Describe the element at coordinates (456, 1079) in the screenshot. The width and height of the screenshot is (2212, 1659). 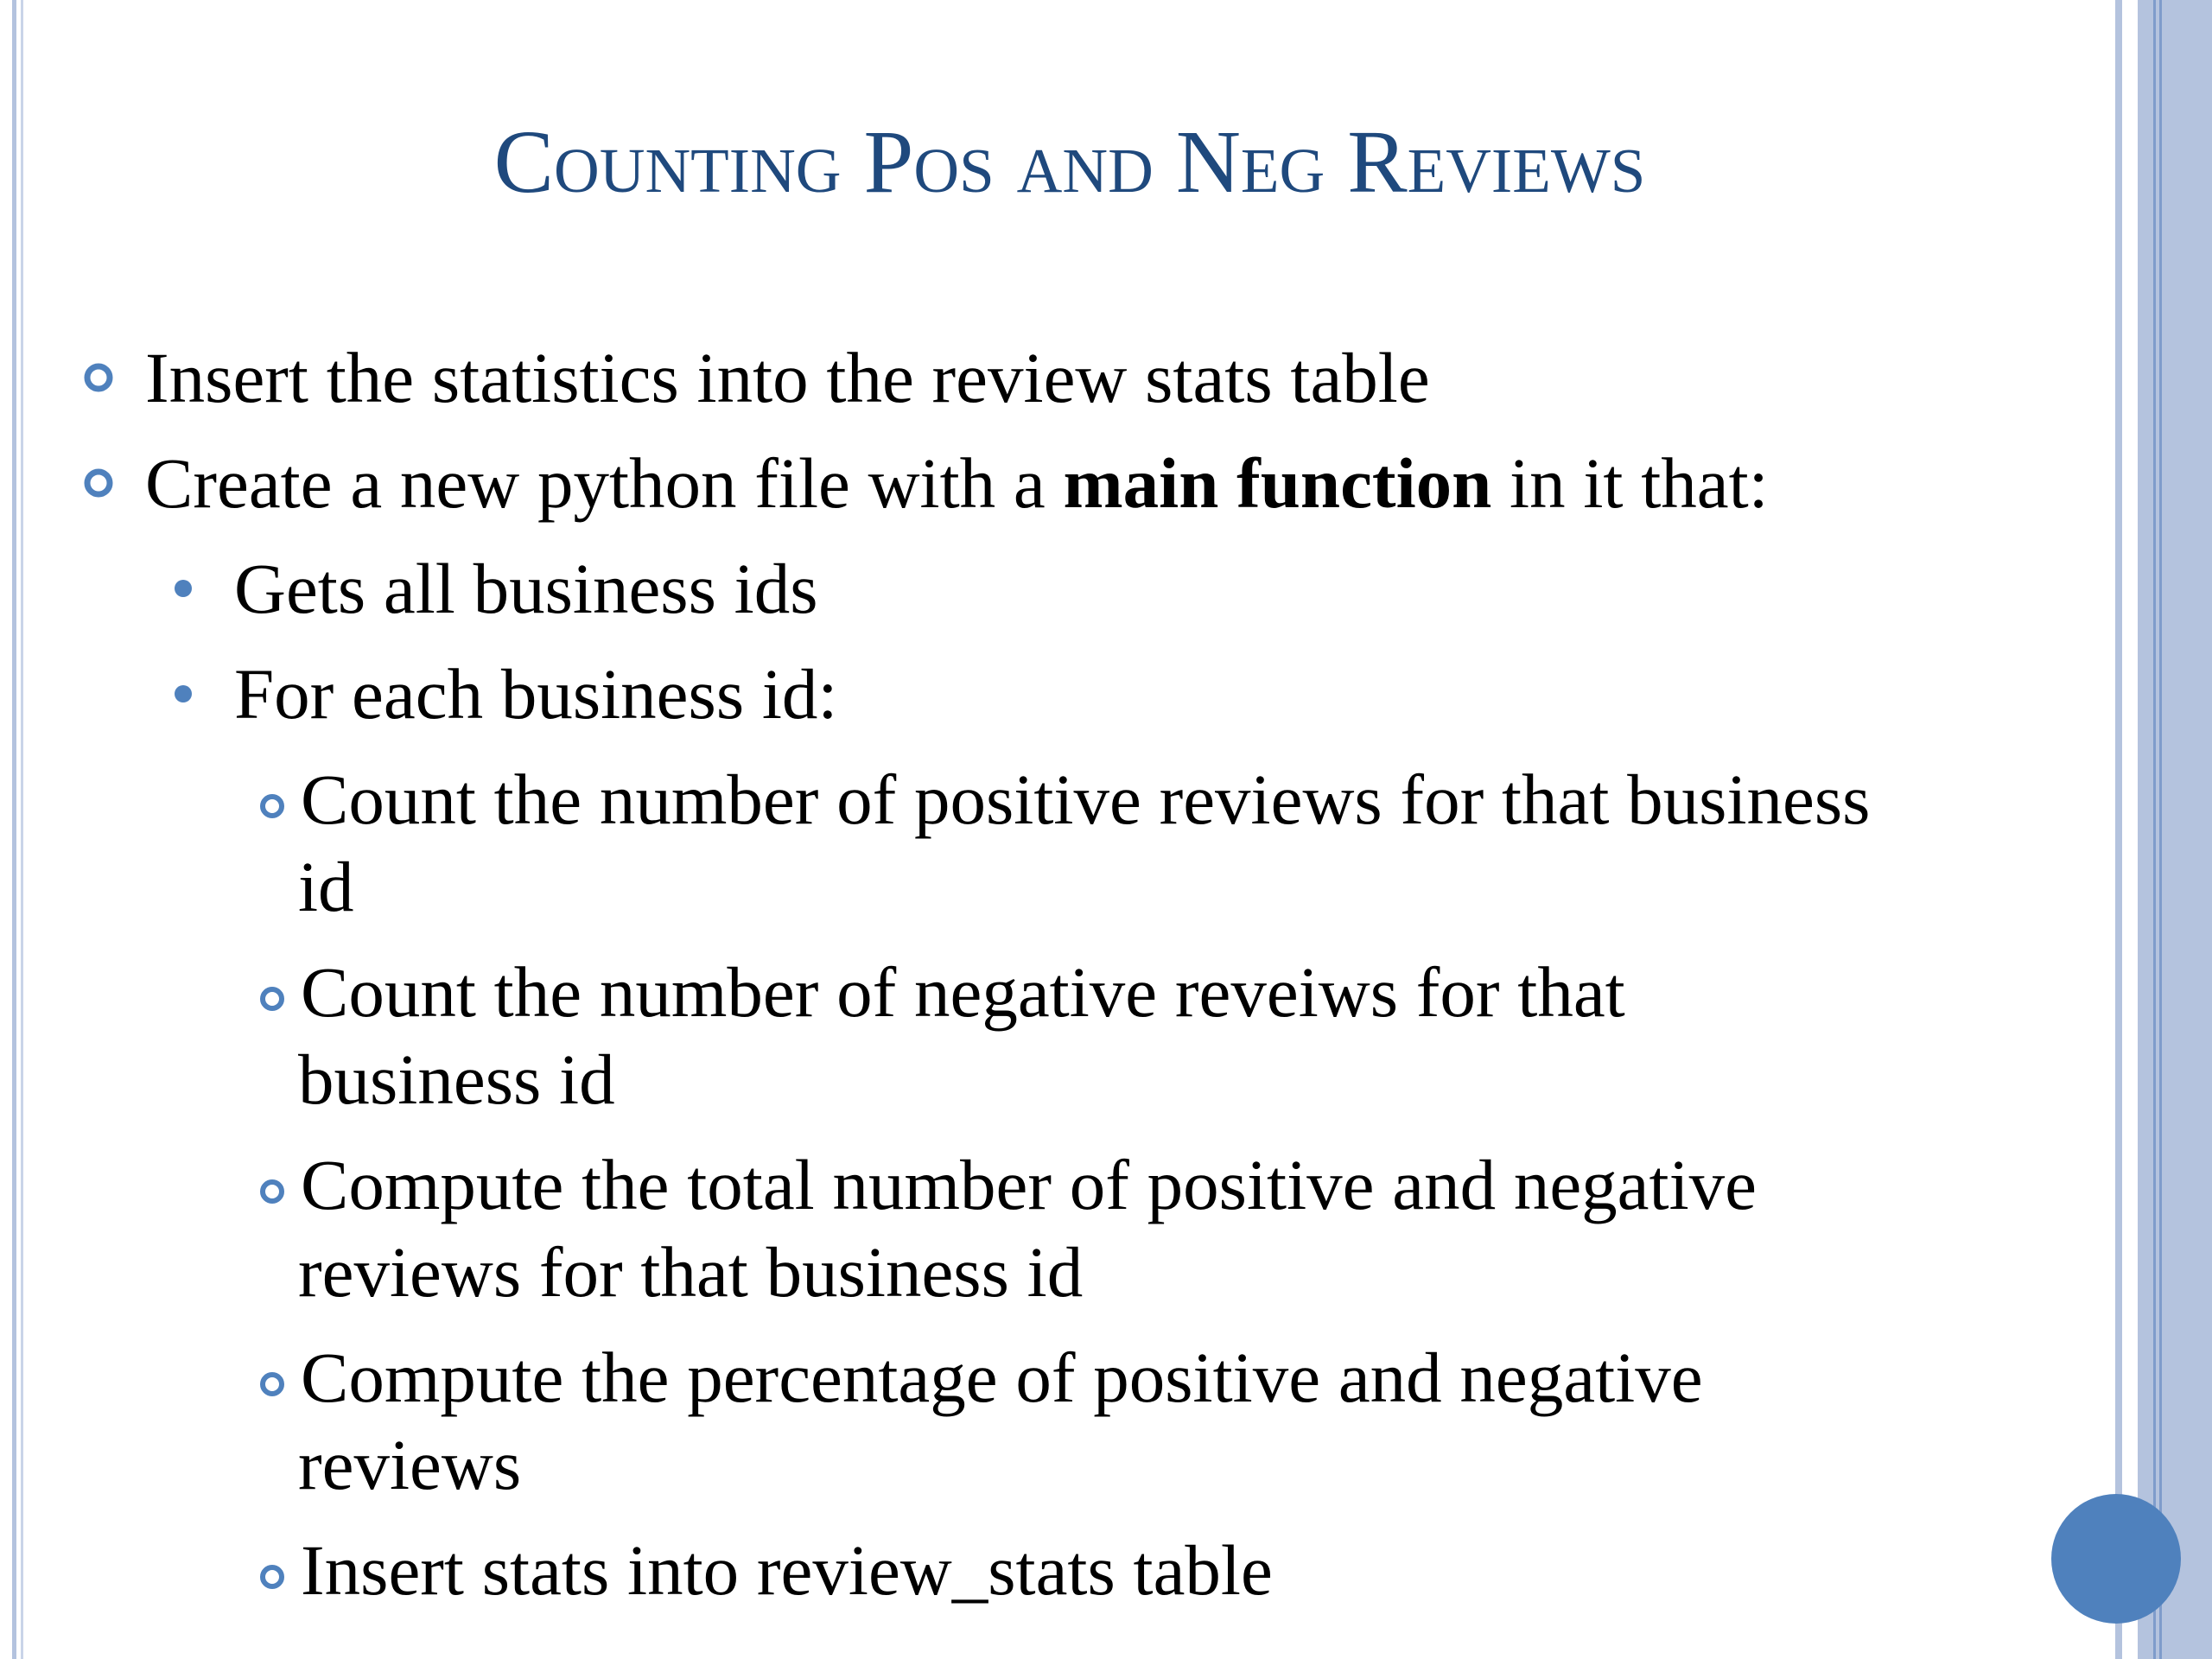
I see `bullet-text: business id` at that location.